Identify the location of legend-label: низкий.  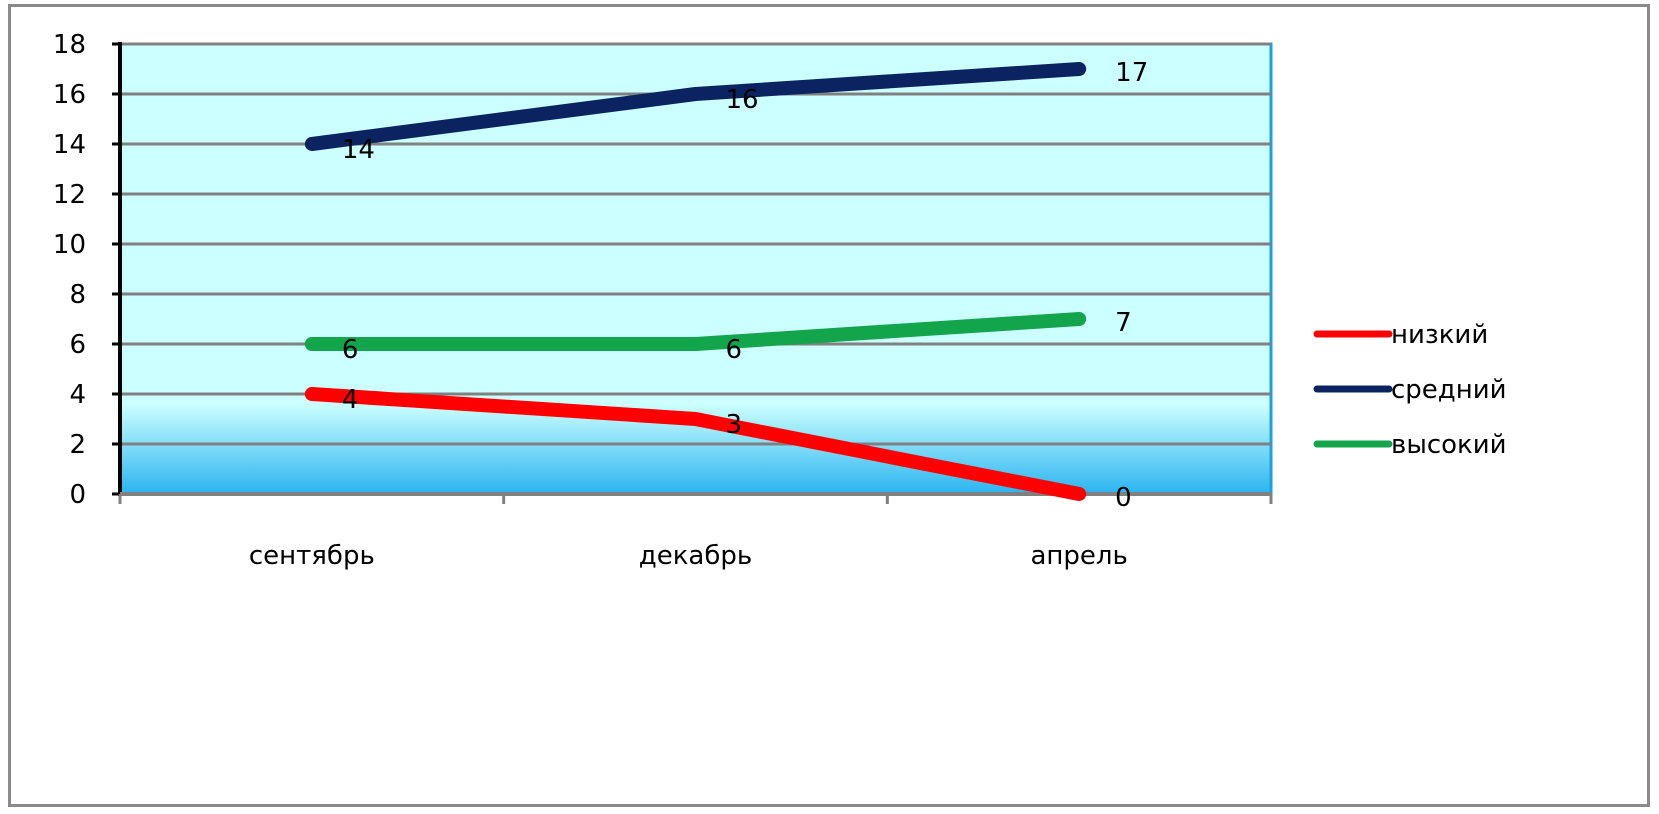
(1439, 335).